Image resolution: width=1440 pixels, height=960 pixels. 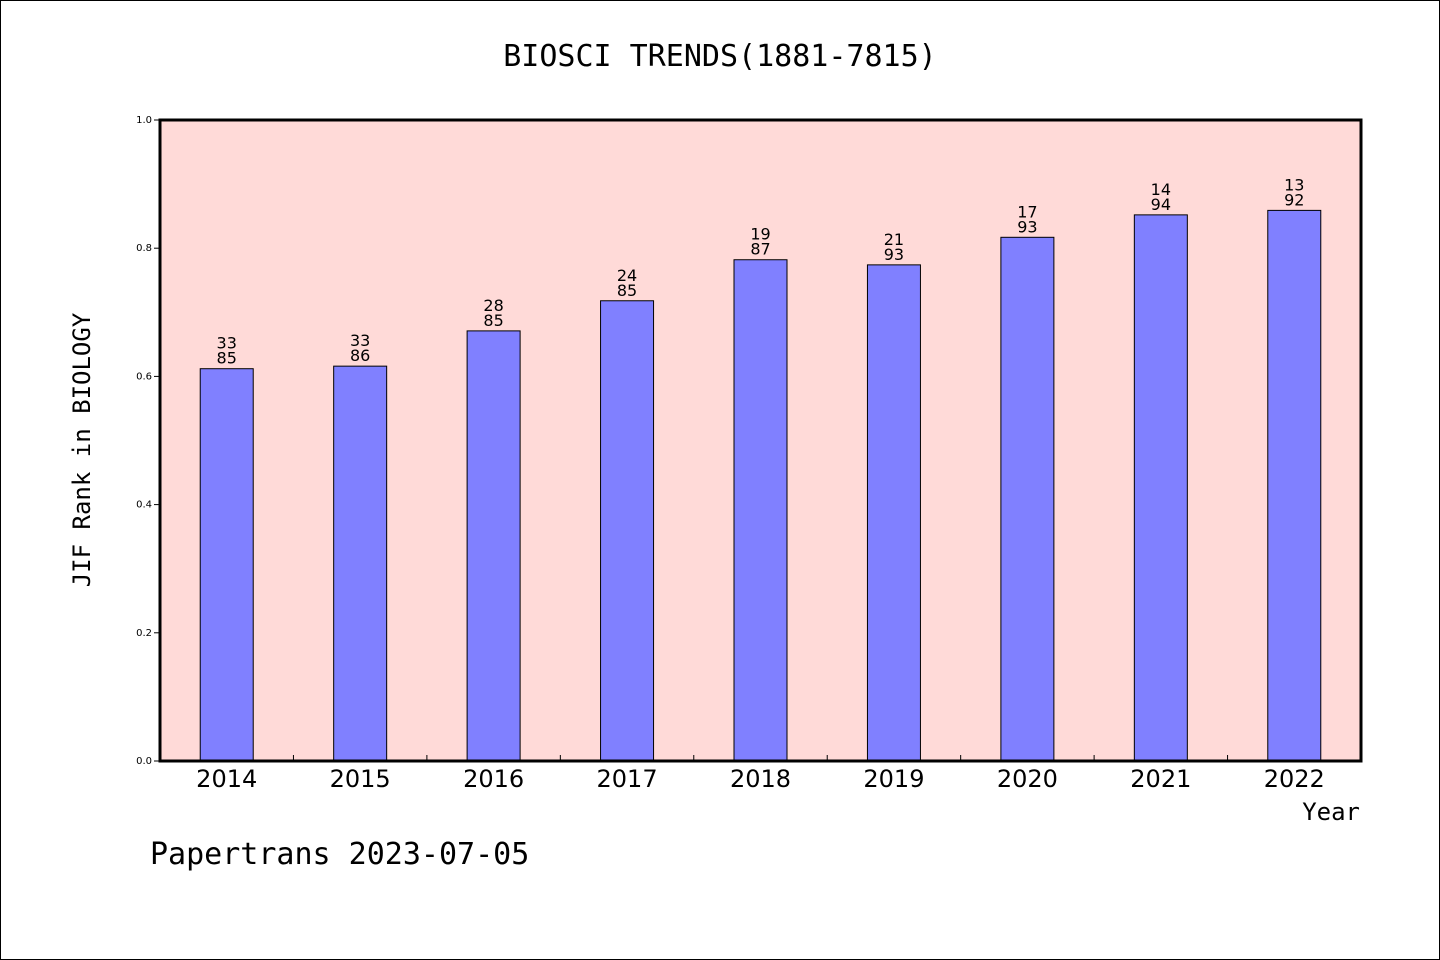 I want to click on bar-rank-label: 21, so click(x=894, y=239).